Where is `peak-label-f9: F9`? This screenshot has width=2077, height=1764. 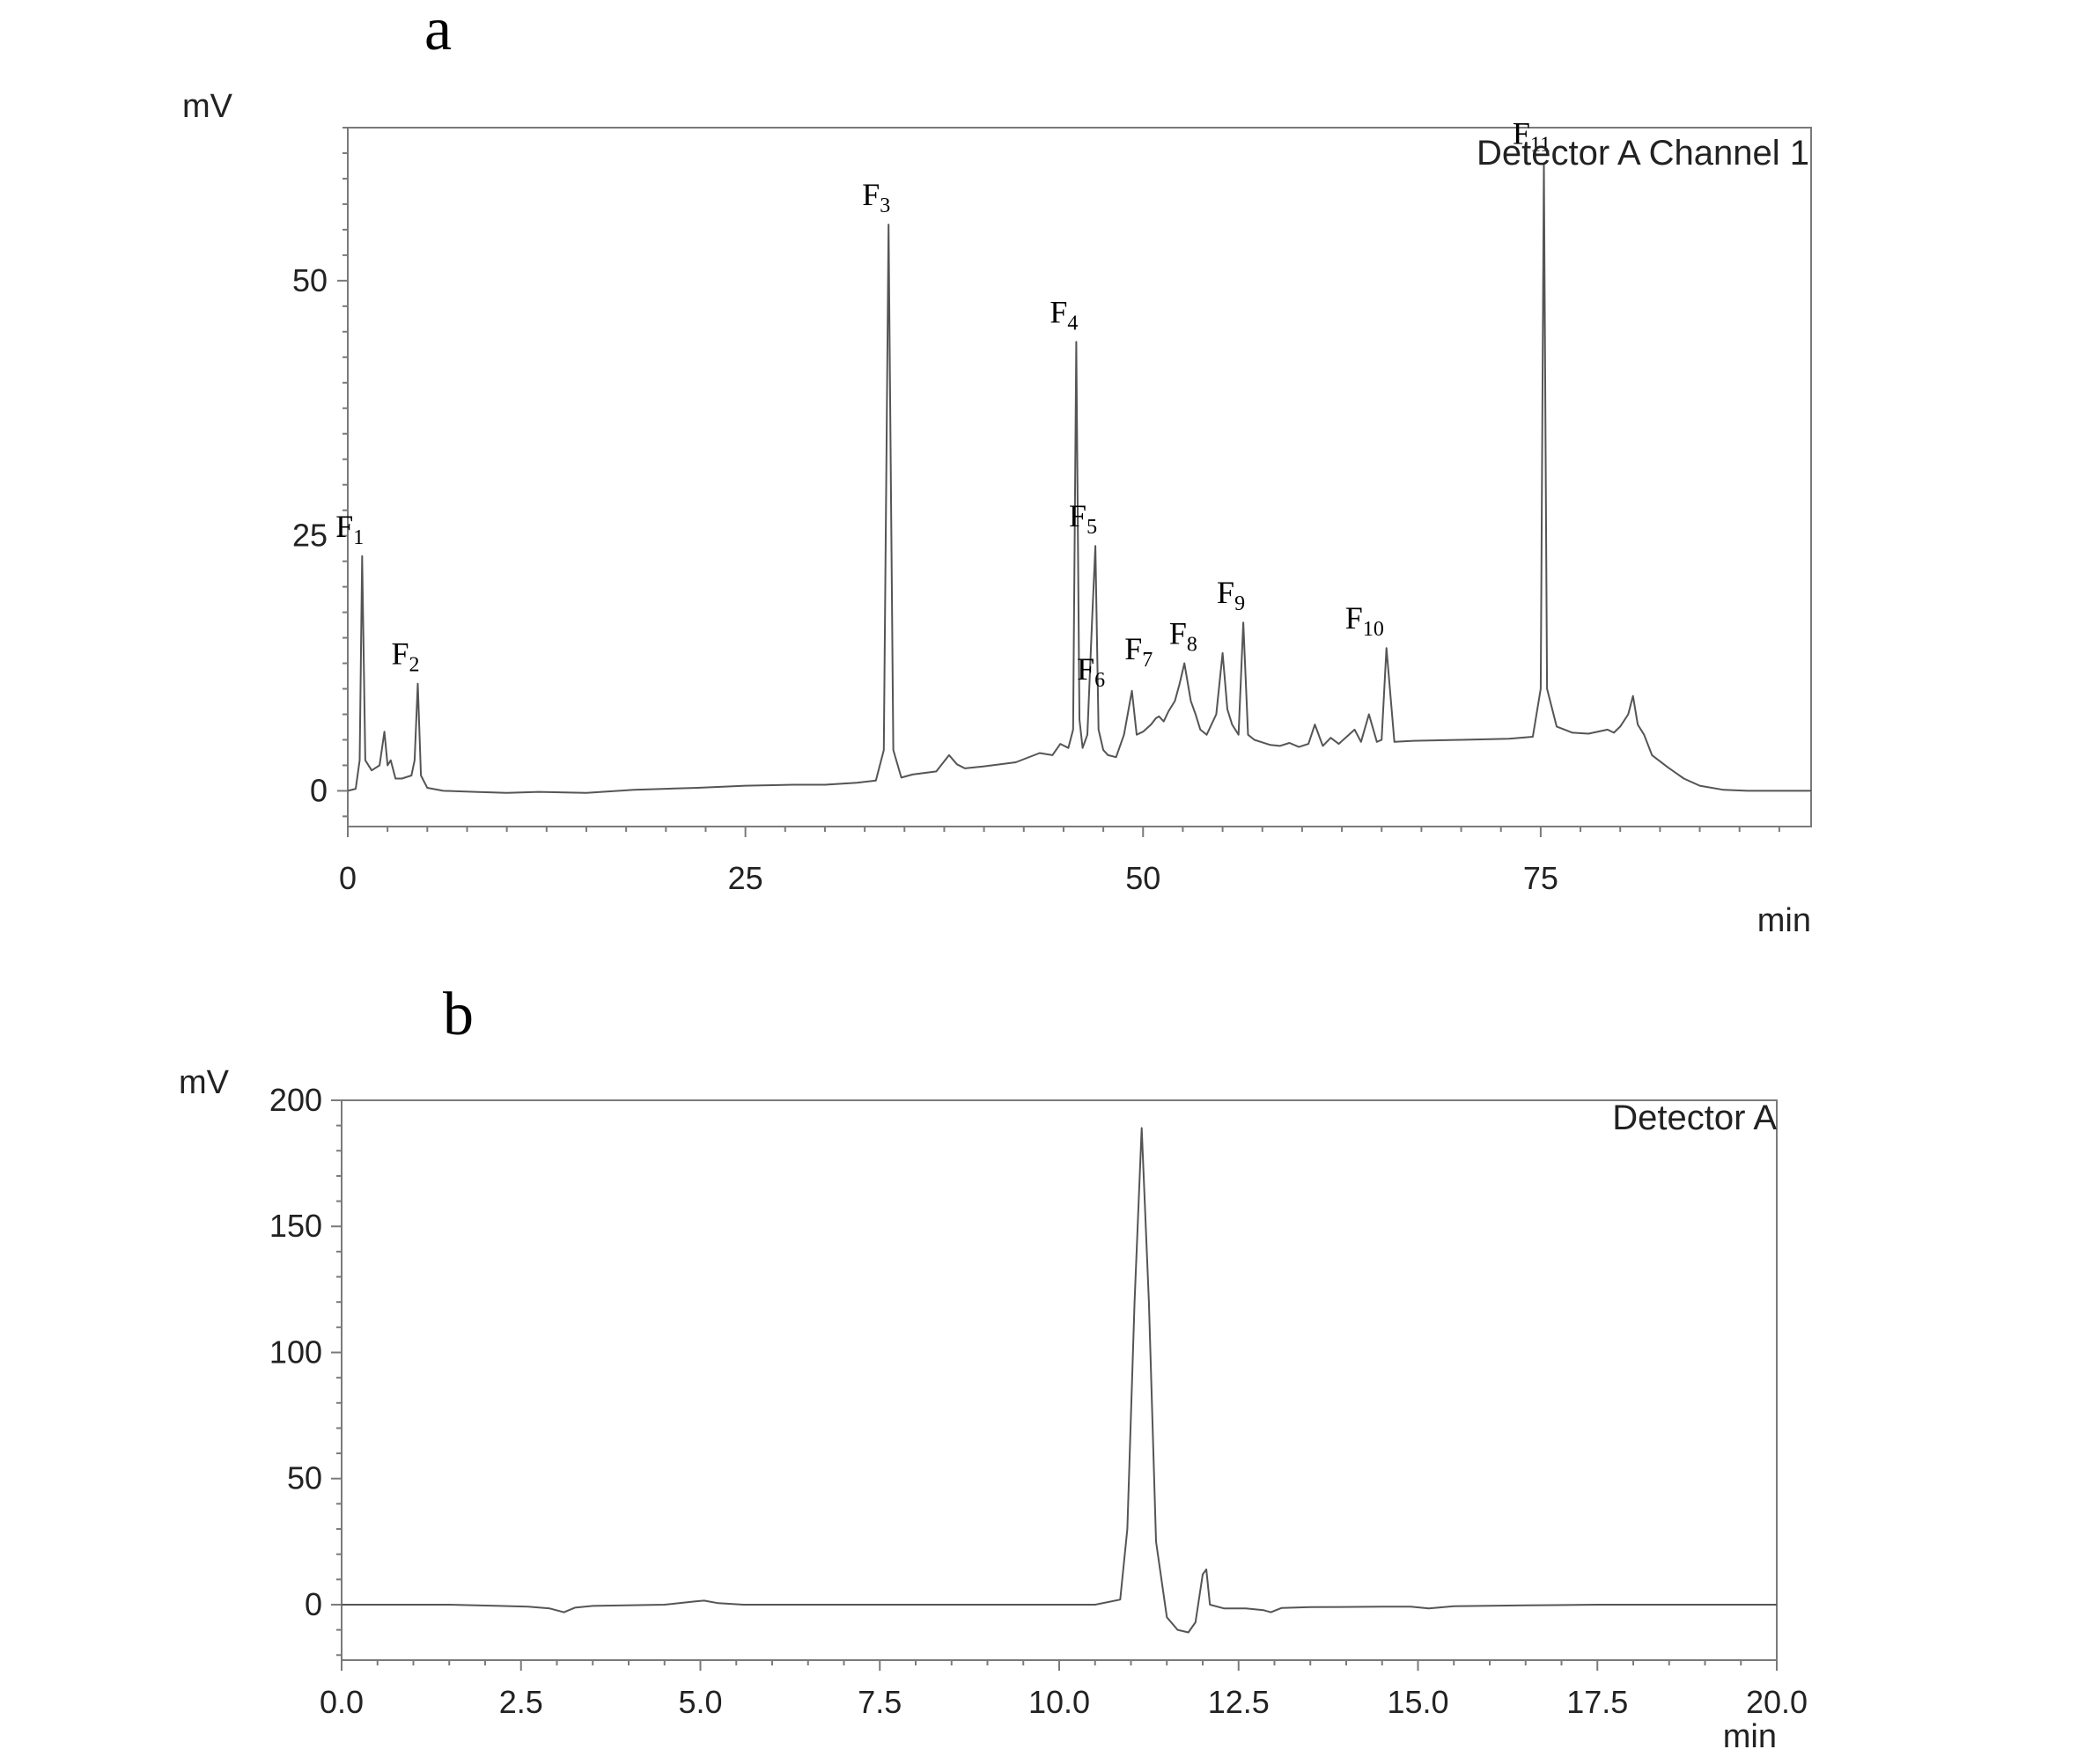 peak-label-f9: F9 is located at coordinates (1231, 595).